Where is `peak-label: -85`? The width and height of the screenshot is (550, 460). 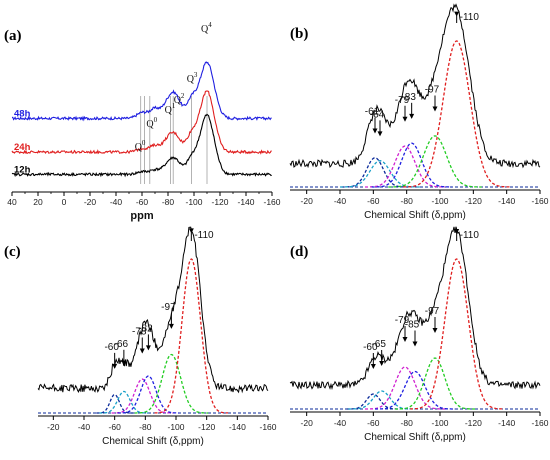 peak-label: -85 is located at coordinates (412, 325).